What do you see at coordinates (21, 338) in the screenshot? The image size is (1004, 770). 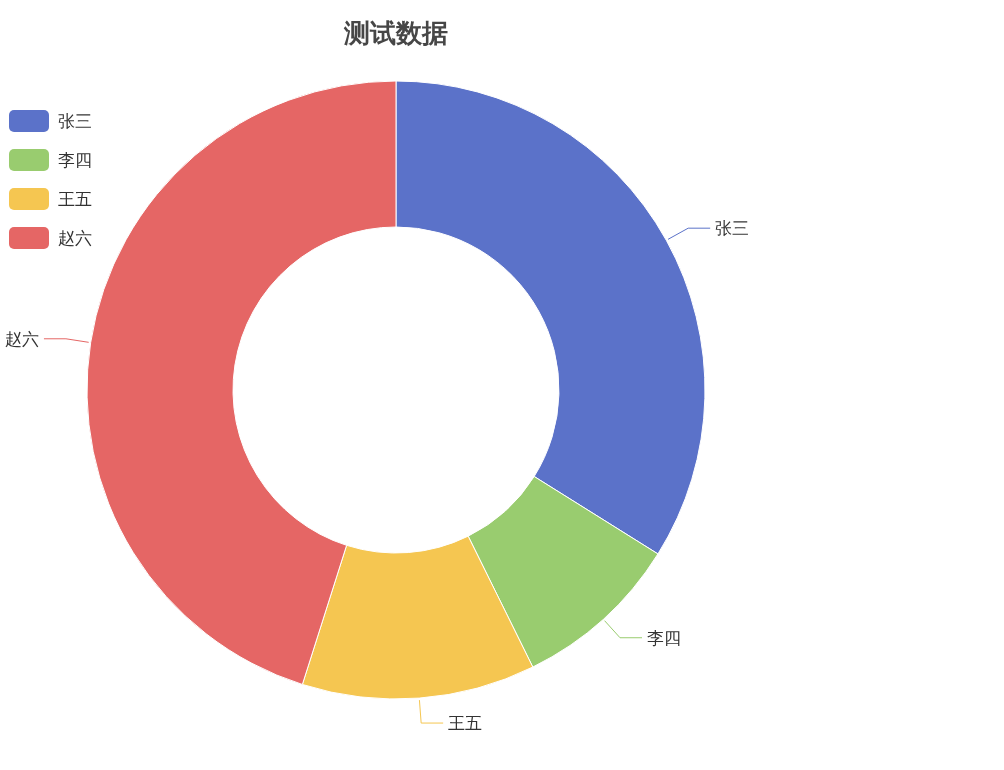 I see `slice-label: 赵六` at bounding box center [21, 338].